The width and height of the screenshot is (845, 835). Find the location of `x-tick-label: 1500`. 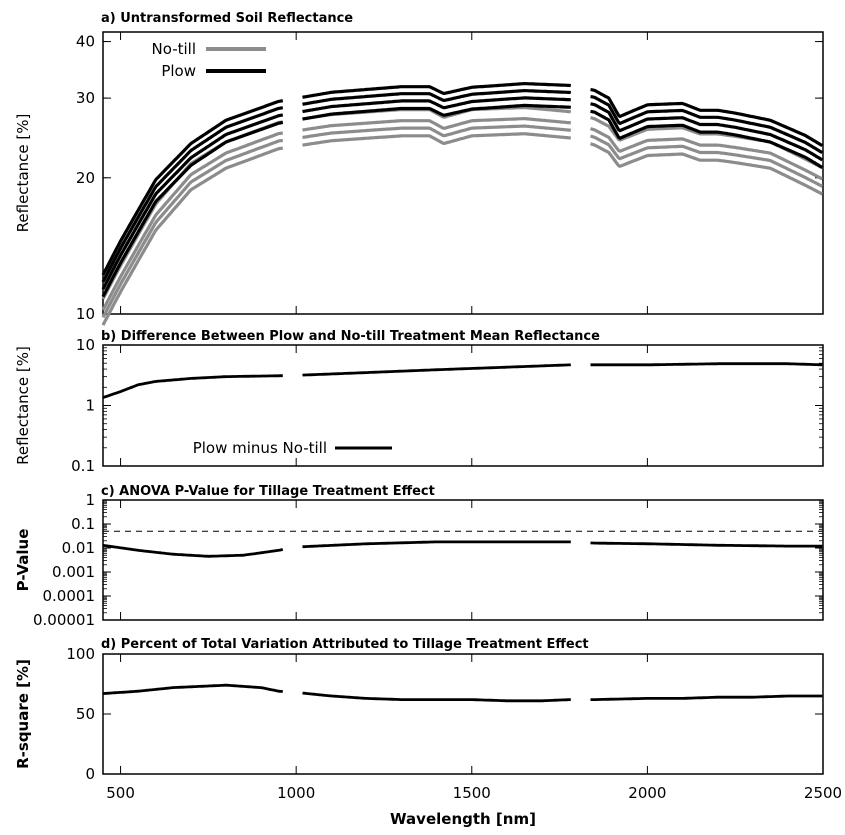

x-tick-label: 1500 is located at coordinates (472, 793).